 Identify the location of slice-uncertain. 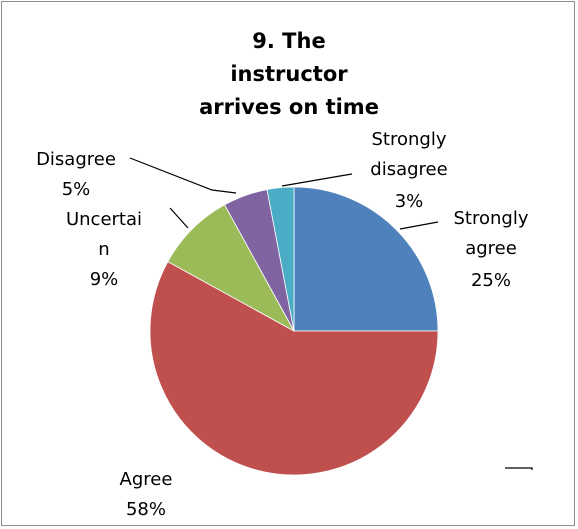
(231, 268).